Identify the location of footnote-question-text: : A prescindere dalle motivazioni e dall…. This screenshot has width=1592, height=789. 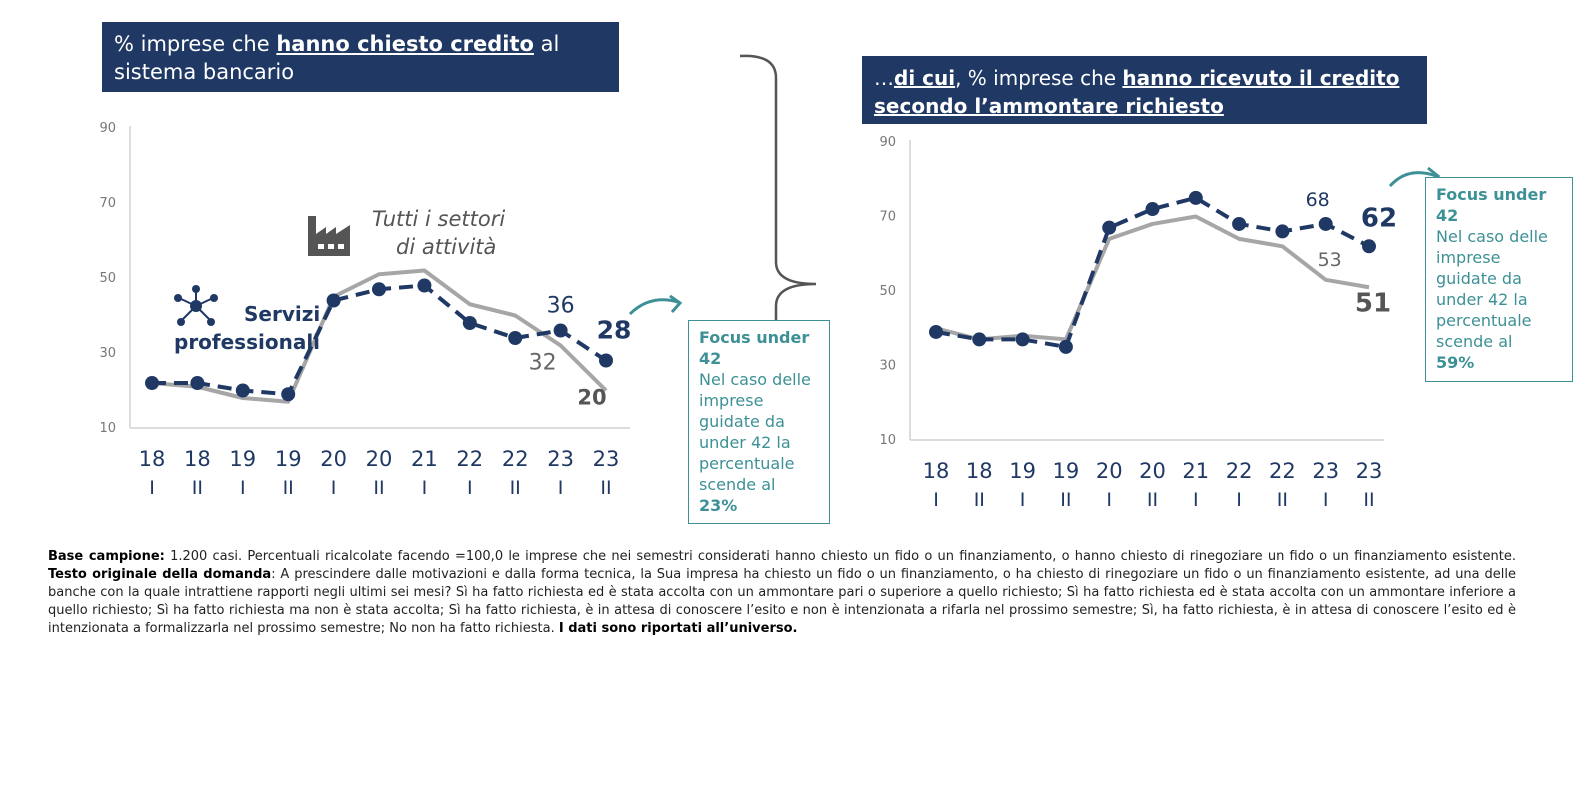
(782, 601).